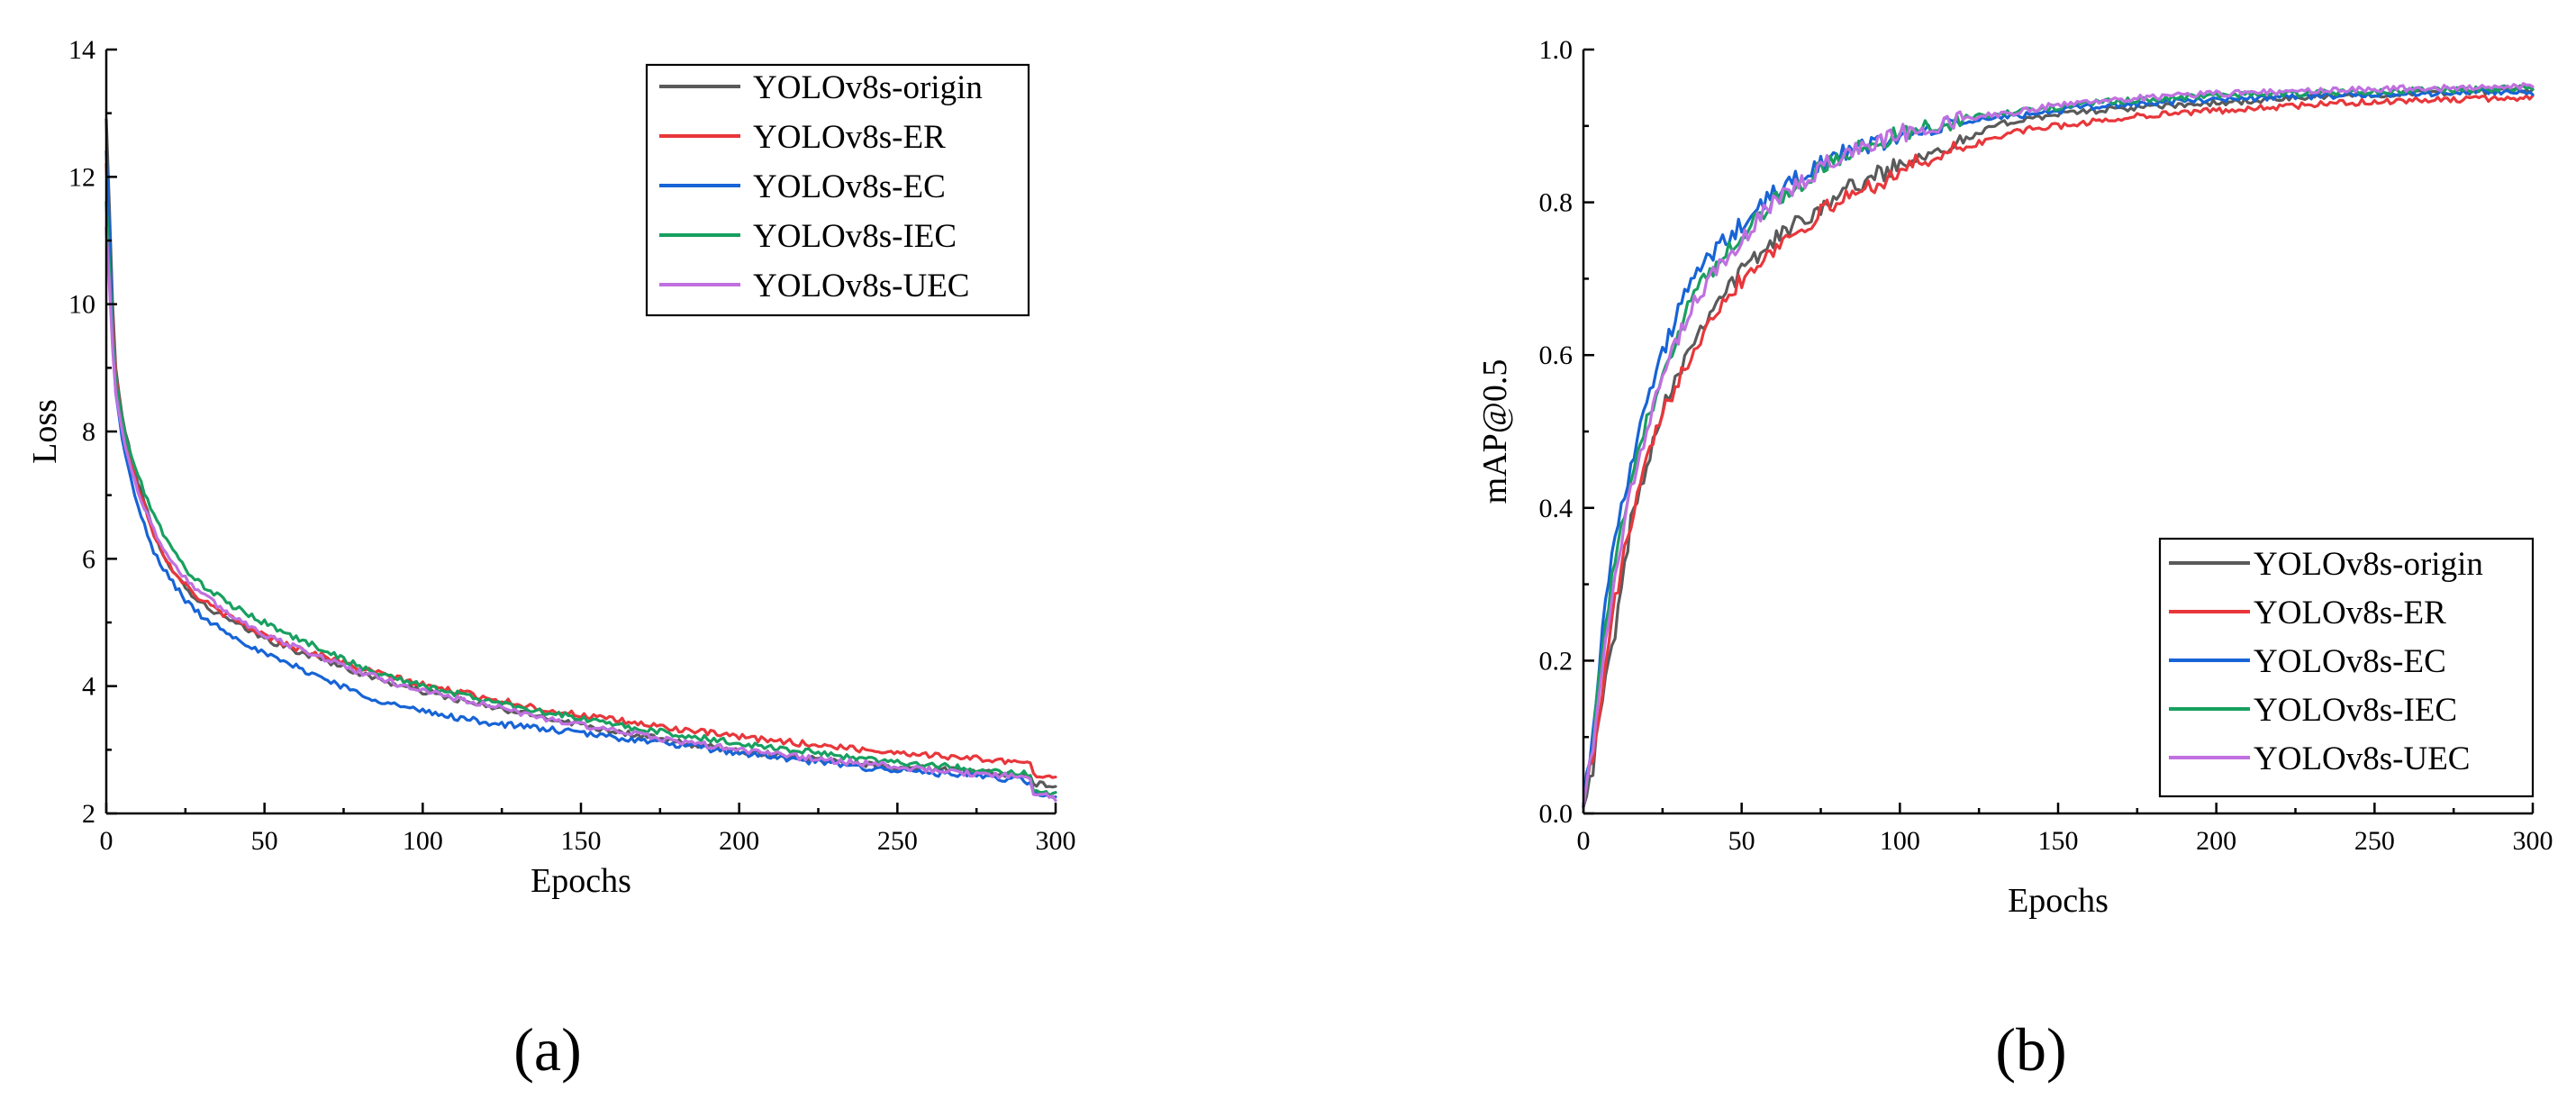 The width and height of the screenshot is (2576, 1099). I want to click on map-y-tick-label: 0.0, so click(1556, 814).